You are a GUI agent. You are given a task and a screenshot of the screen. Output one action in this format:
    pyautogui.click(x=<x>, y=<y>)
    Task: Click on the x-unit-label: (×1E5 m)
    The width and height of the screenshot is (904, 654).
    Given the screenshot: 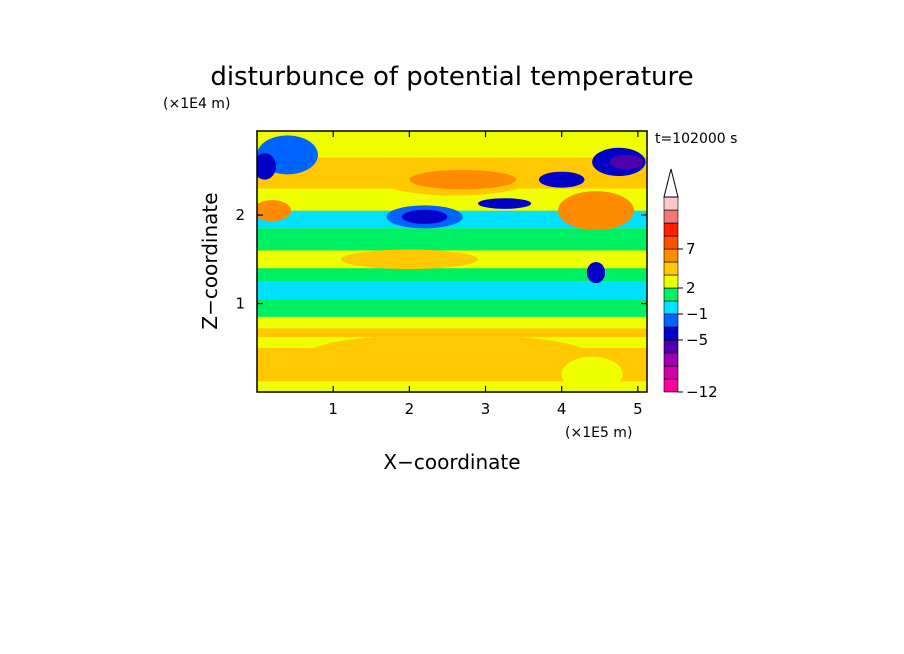 What is the action you would take?
    pyautogui.click(x=598, y=433)
    